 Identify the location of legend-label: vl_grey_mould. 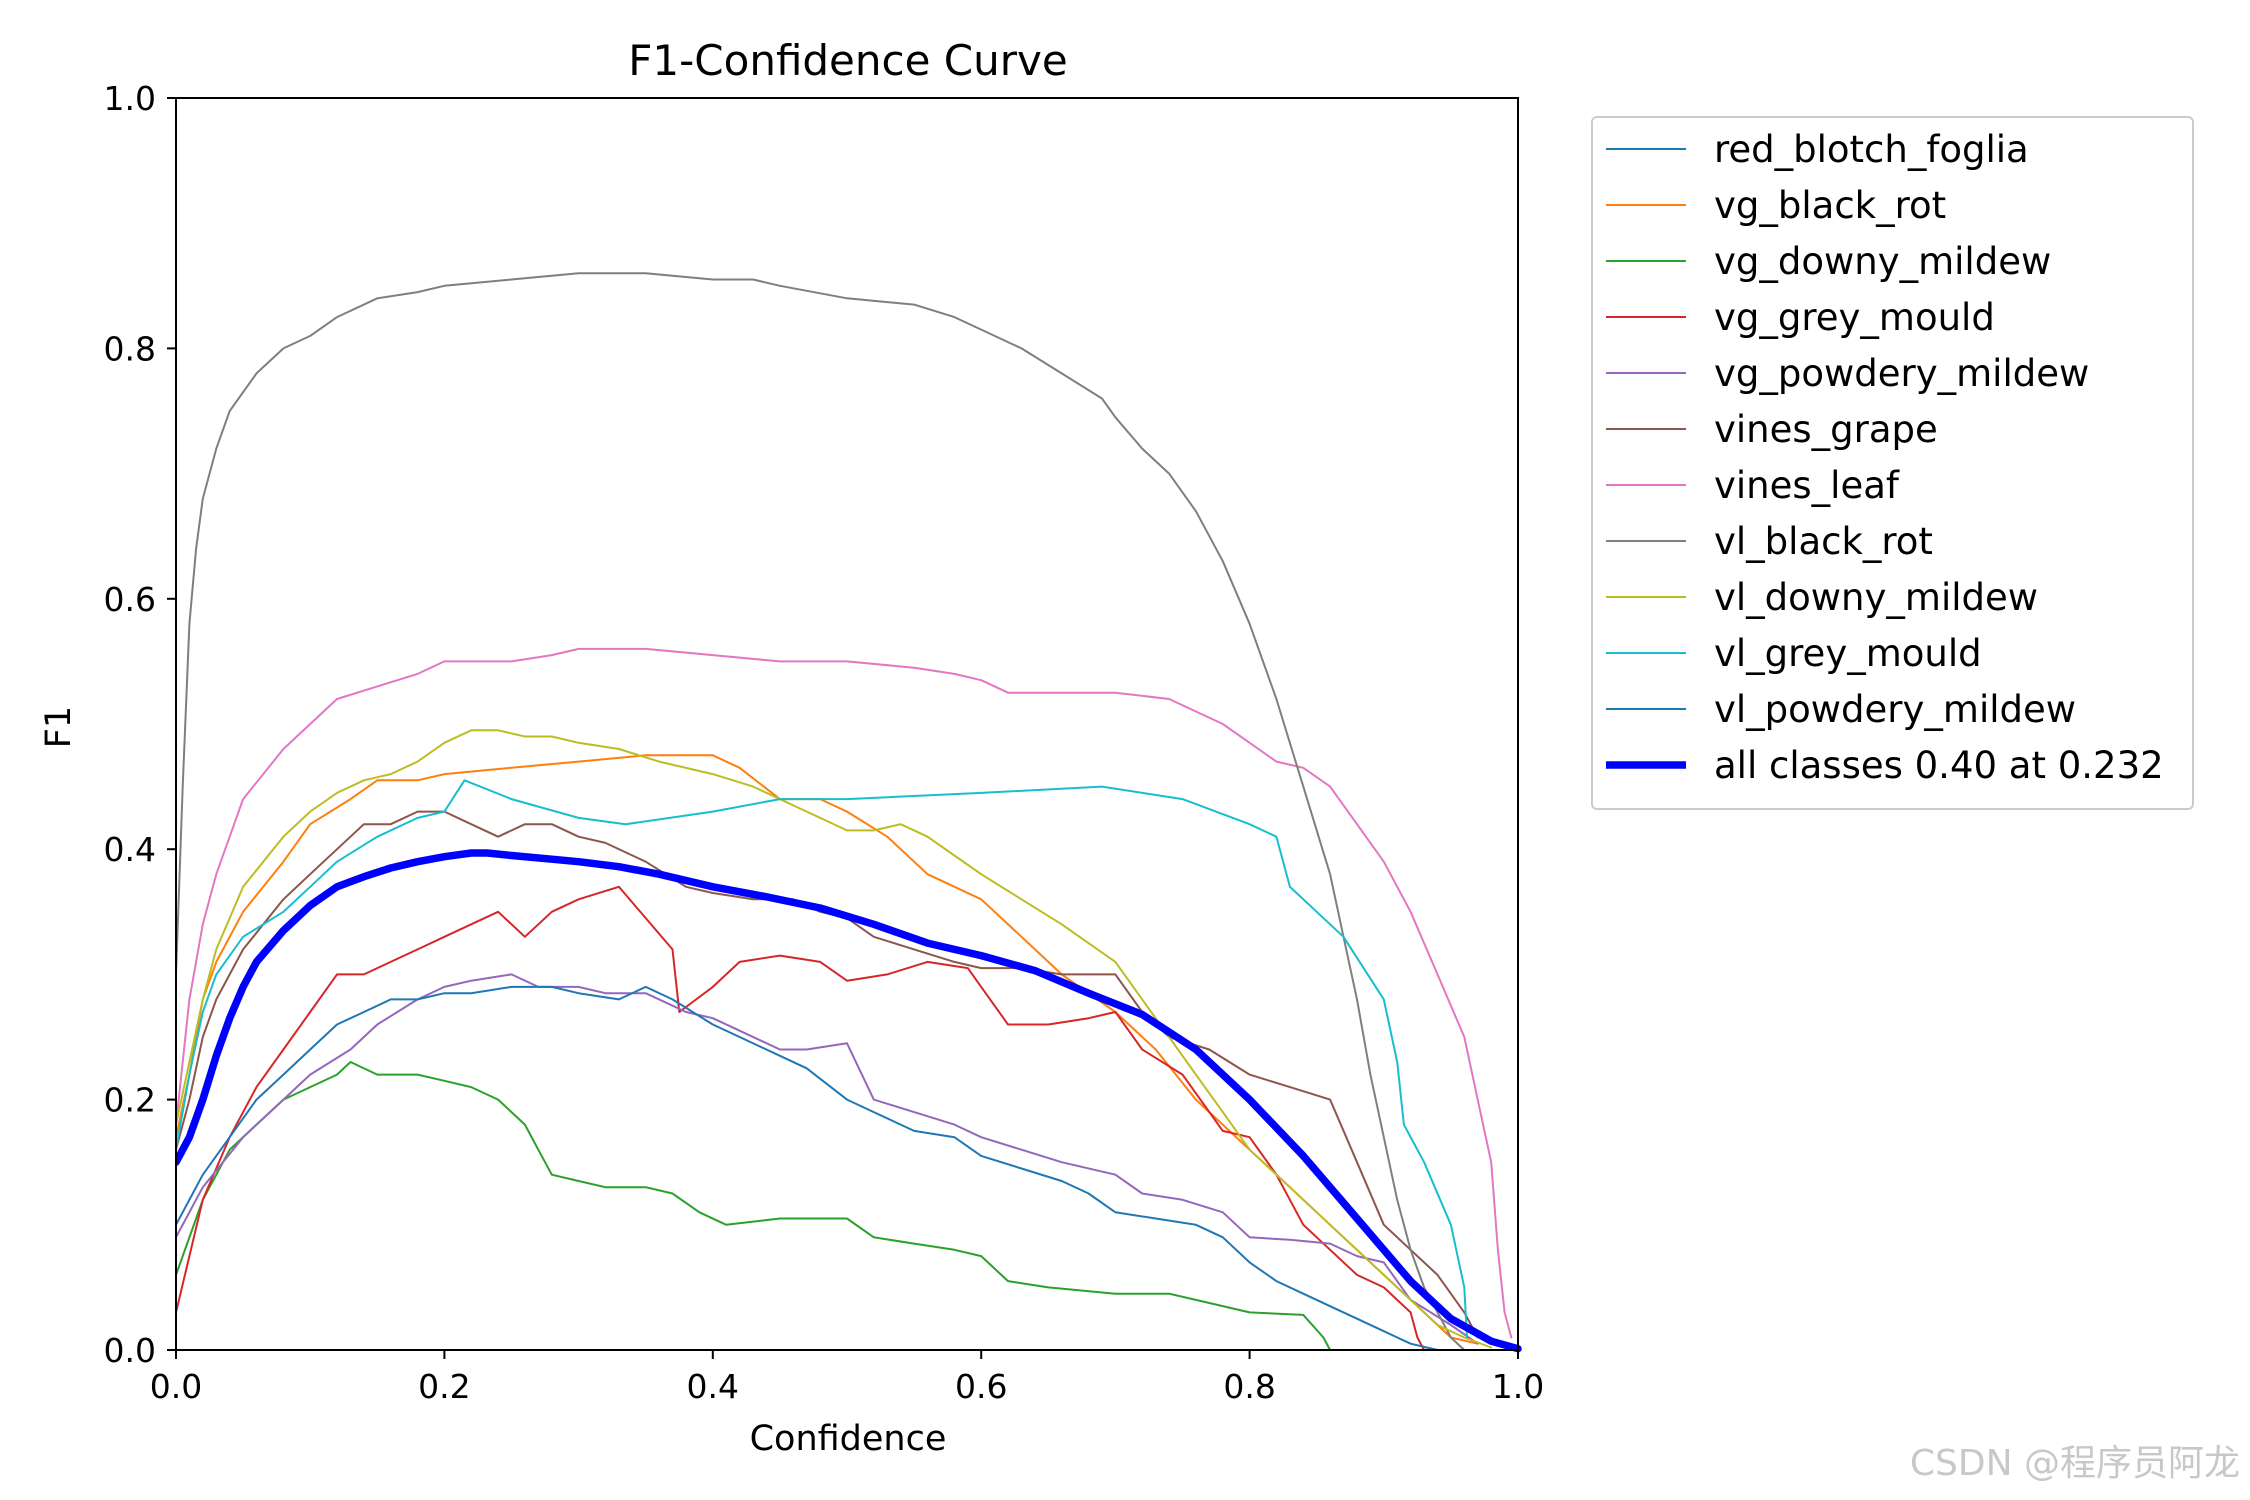
(1848, 653).